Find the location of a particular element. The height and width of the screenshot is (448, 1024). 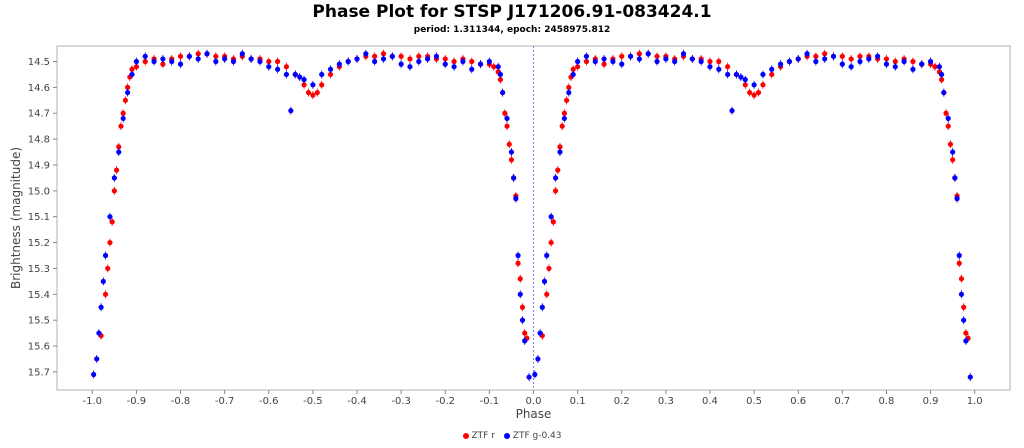

legend-item-r: ZTF r is located at coordinates (478, 436).